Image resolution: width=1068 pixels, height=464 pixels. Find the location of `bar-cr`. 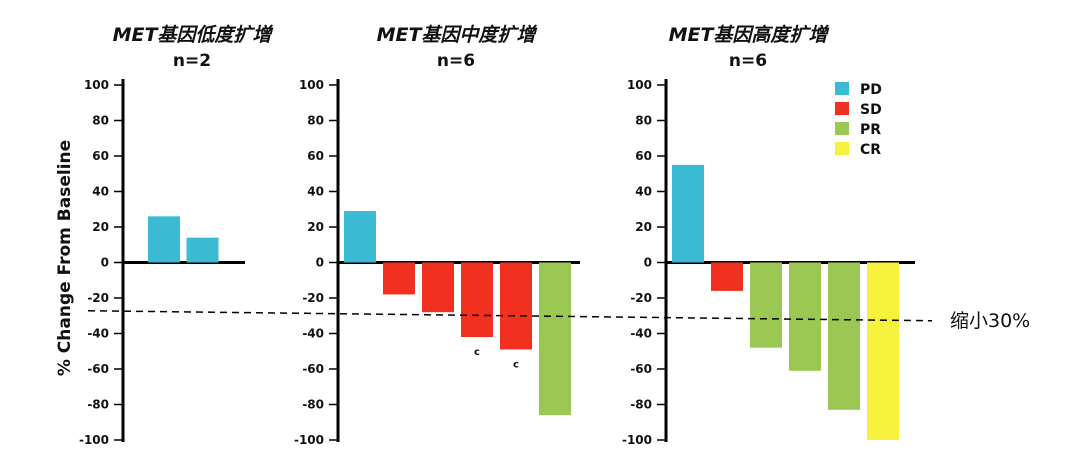

bar-cr is located at coordinates (883, 351).